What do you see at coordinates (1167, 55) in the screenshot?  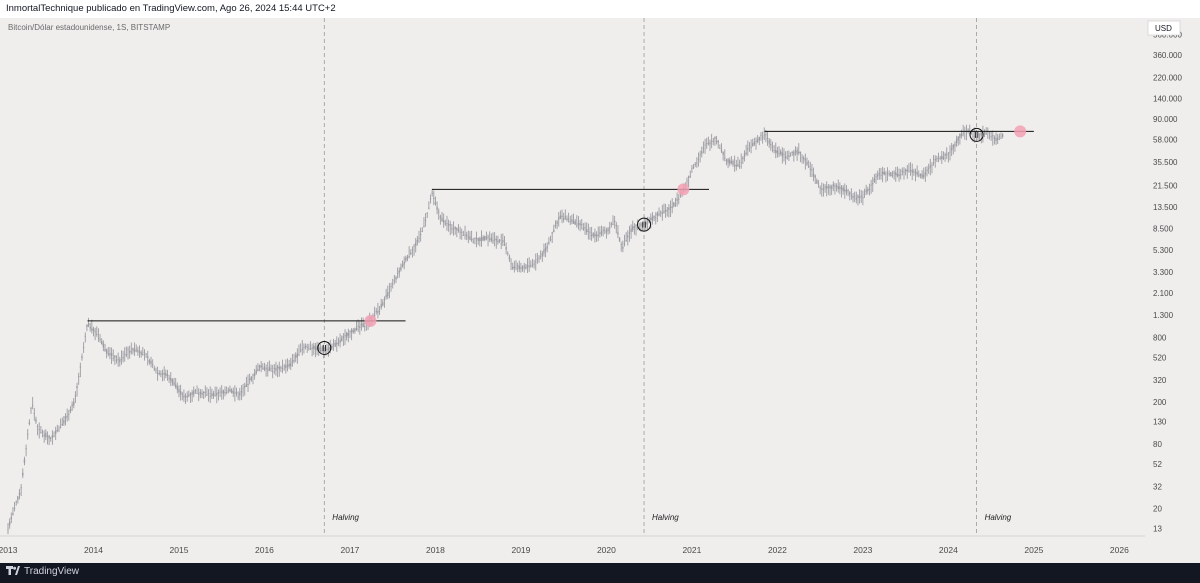 I see `price-tick-label: 360.000` at bounding box center [1167, 55].